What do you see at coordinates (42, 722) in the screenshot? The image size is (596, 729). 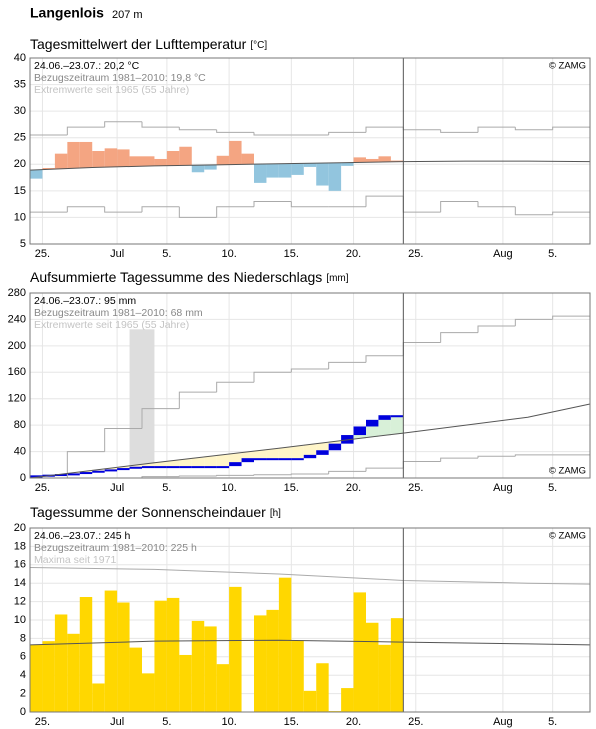 I see `x-tick-label: 25.` at bounding box center [42, 722].